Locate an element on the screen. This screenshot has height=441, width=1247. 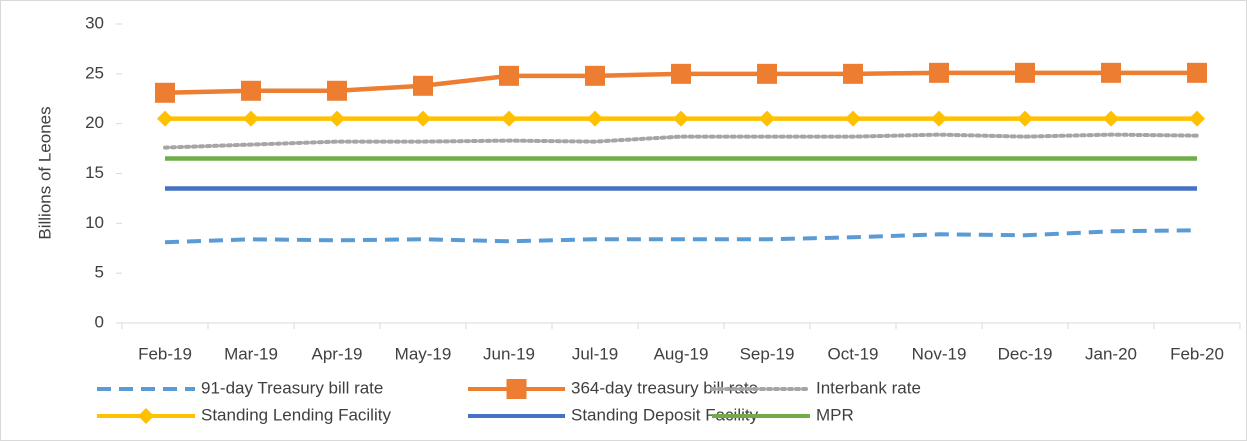
legend-label: 91-day Treasury bill rate is located at coordinates (292, 387).